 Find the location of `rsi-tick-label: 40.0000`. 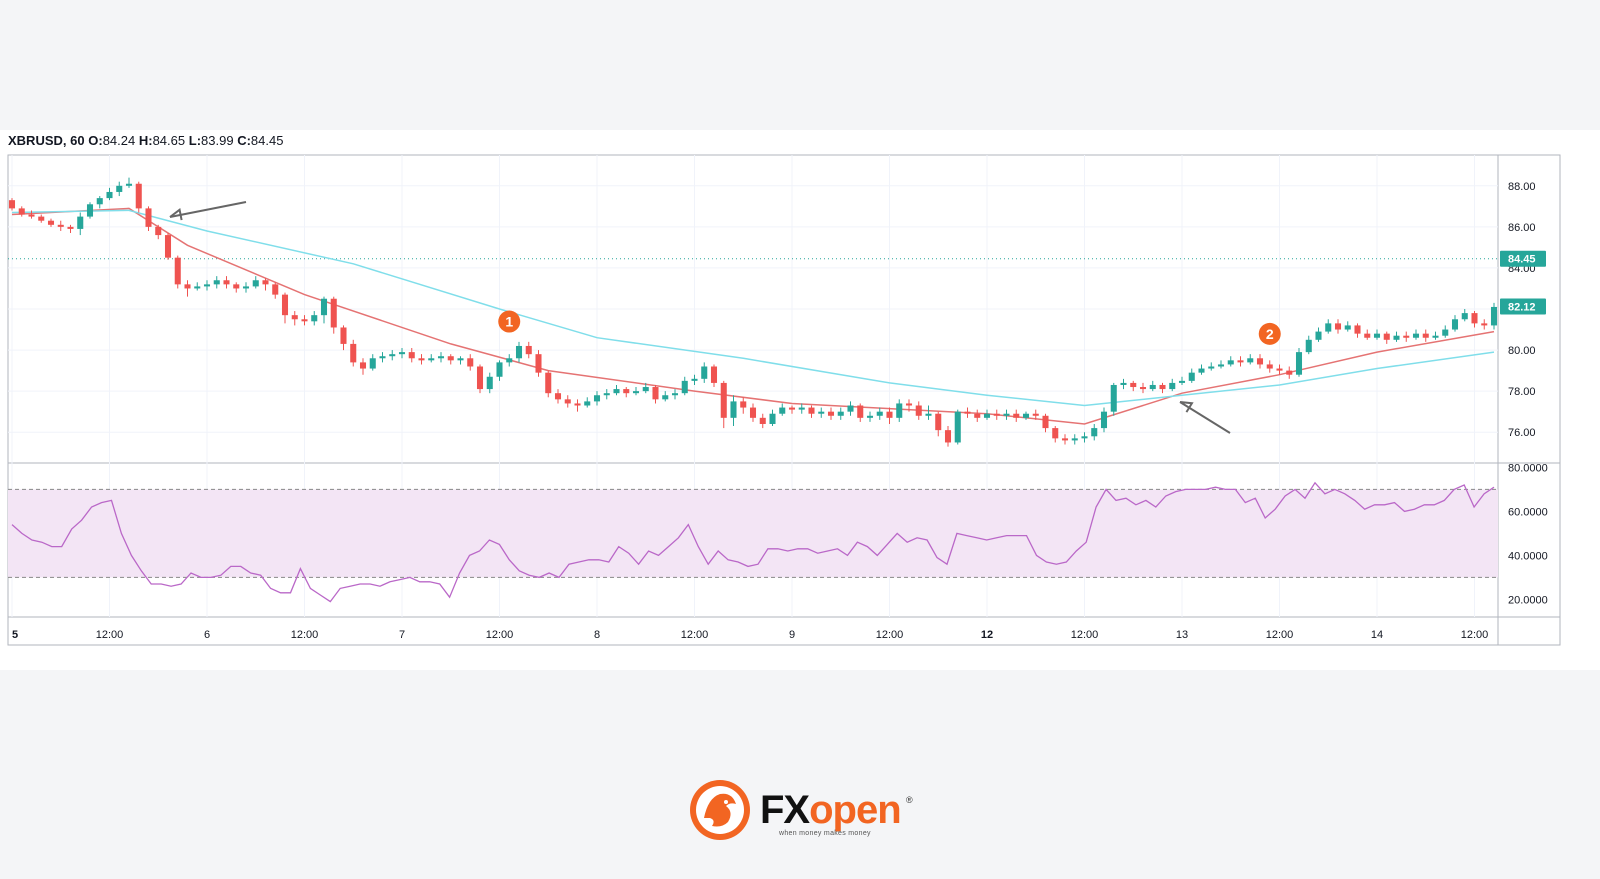

rsi-tick-label: 40.0000 is located at coordinates (1528, 556).